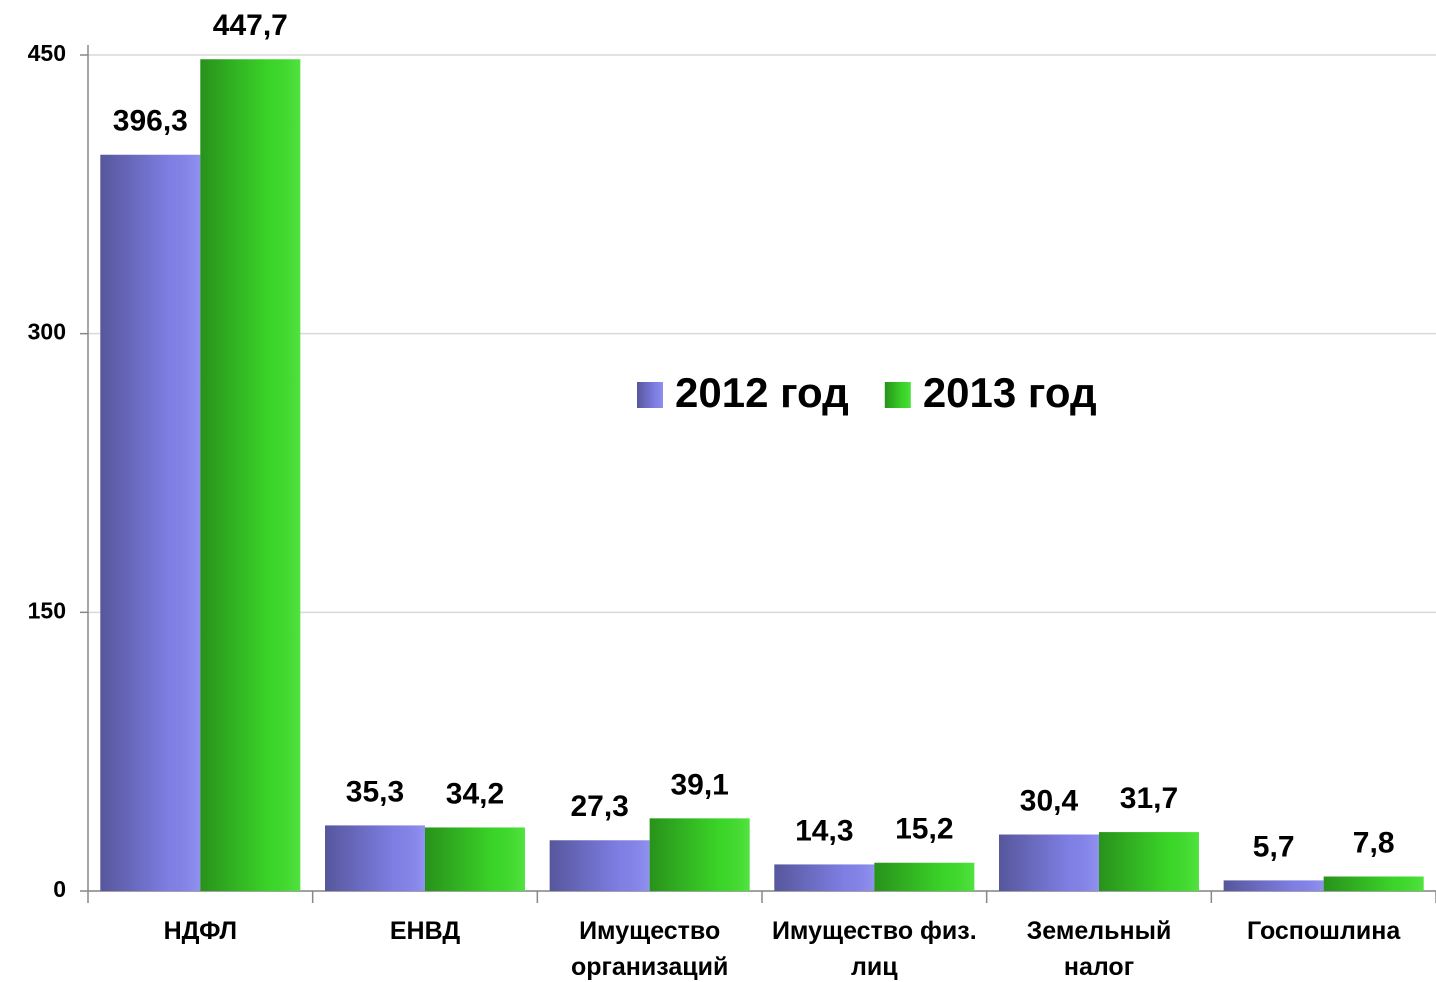 The width and height of the screenshot is (1436, 982). I want to click on value-label: 39,1, so click(699, 784).